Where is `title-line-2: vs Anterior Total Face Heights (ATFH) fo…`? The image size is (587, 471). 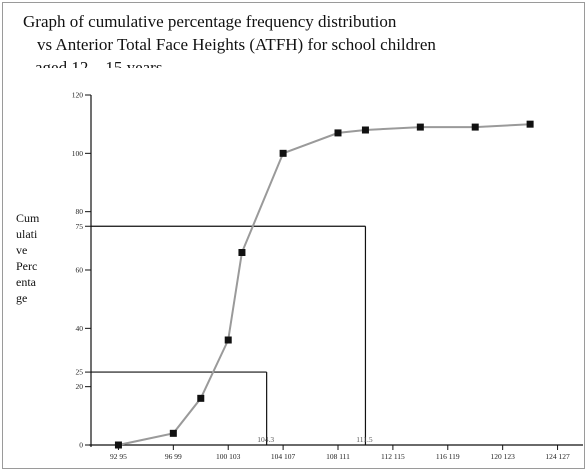 title-line-2: vs Anterior Total Face Heights (ATFH) fo… is located at coordinates (236, 44).